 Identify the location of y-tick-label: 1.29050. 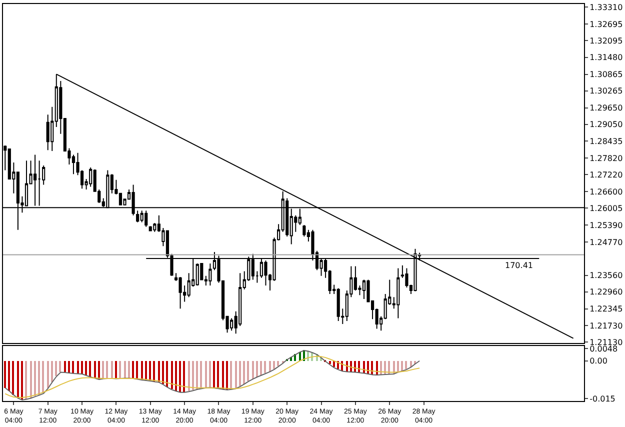
(606, 125).